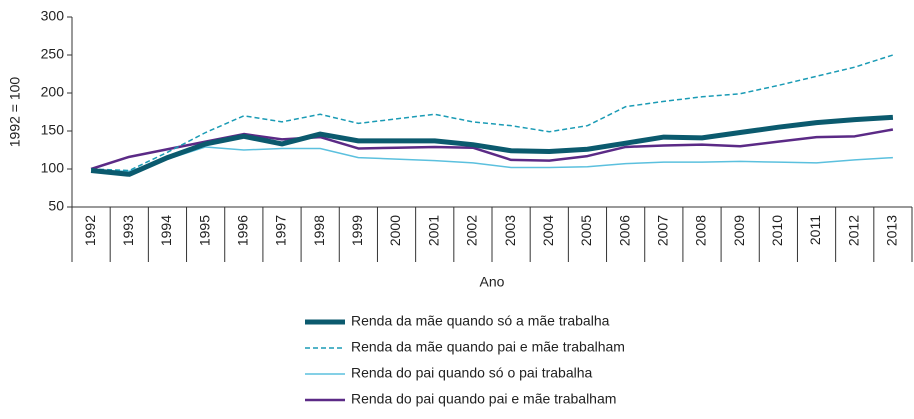 This screenshot has height=419, width=914. What do you see at coordinates (53, 92) in the screenshot?
I see `y-tick-label: 200` at bounding box center [53, 92].